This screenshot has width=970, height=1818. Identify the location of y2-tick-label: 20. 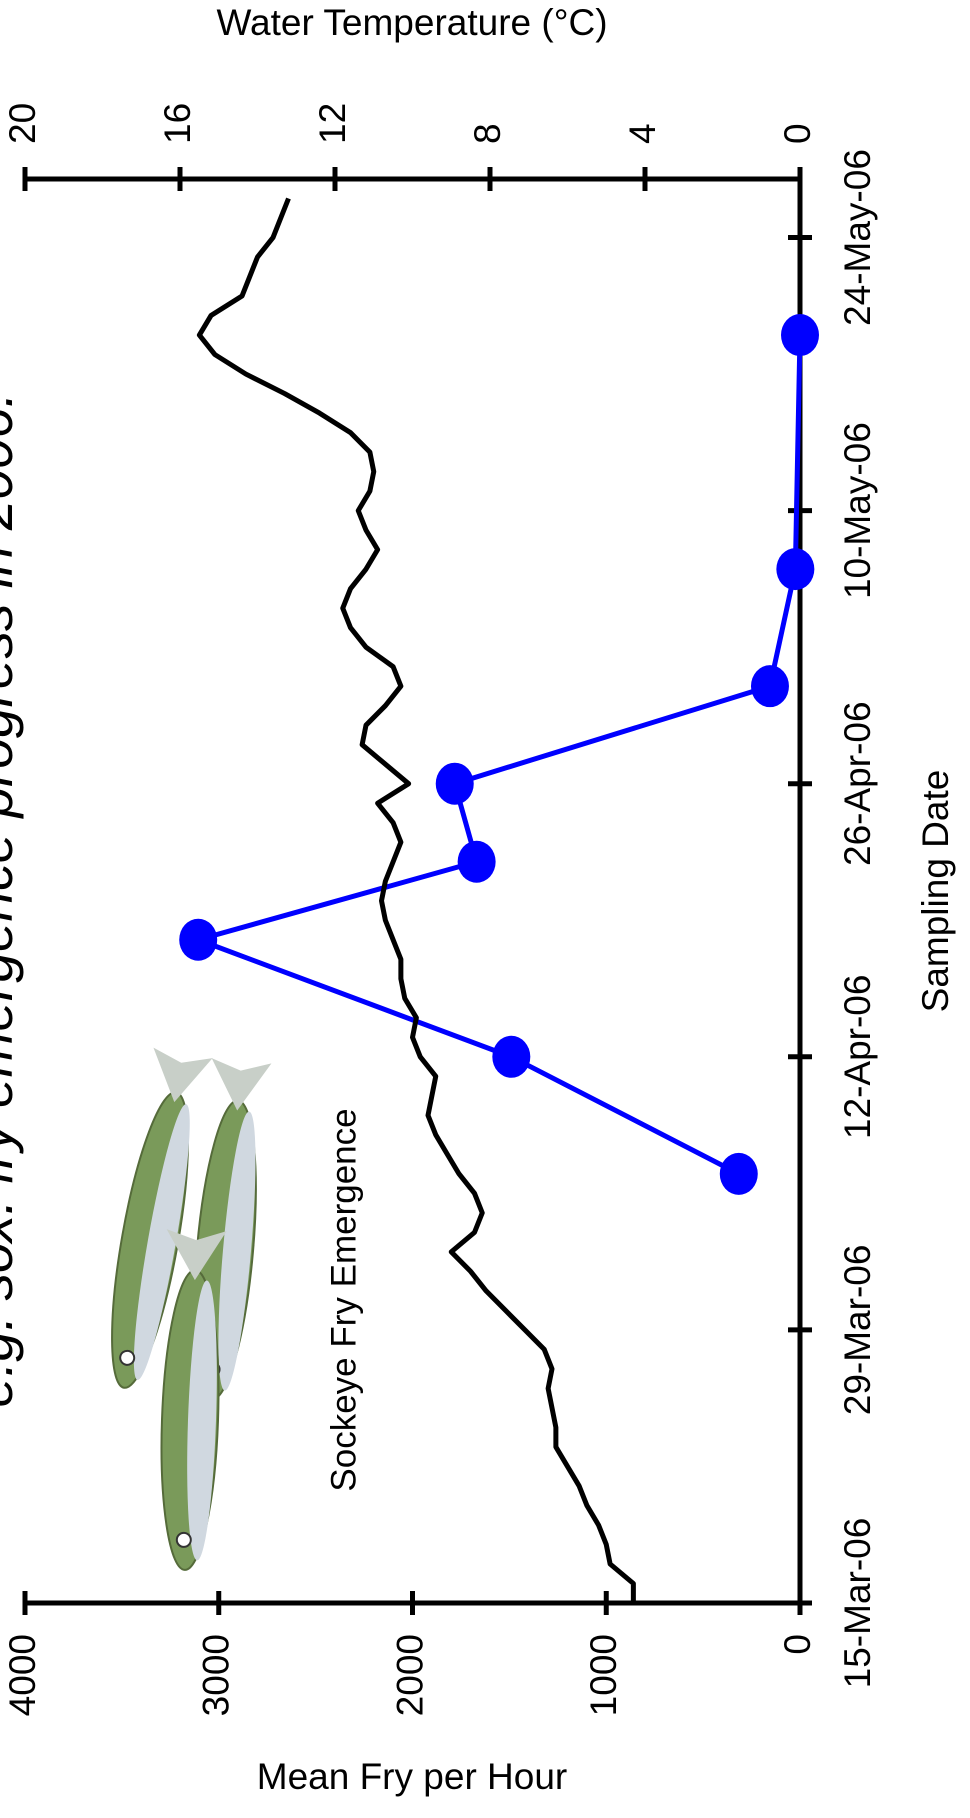
(22, 123).